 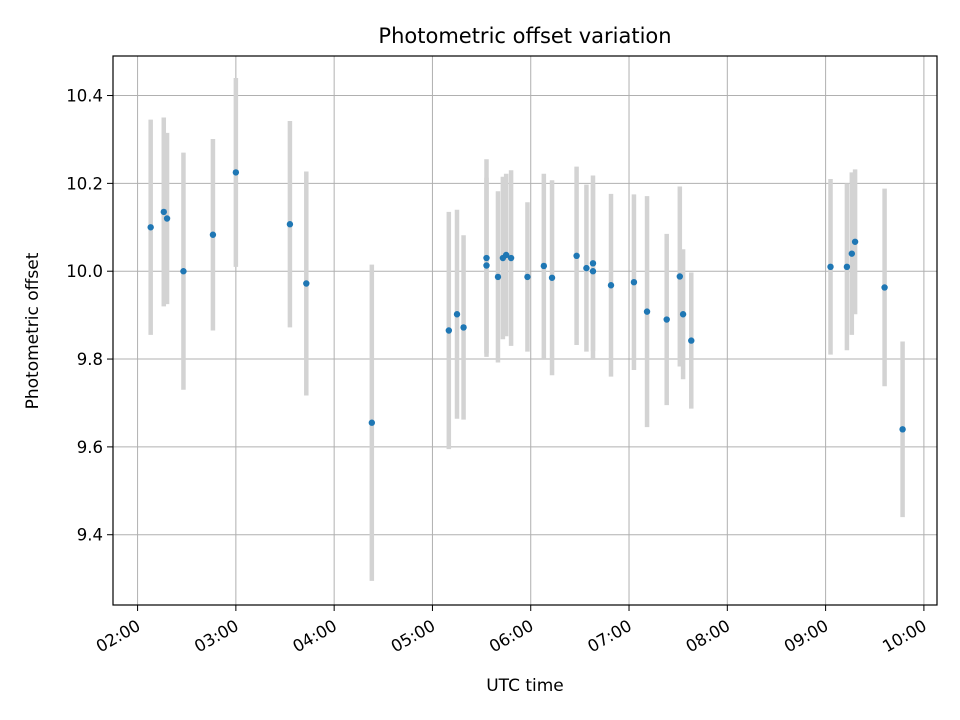 I want to click on y-tick-label: 10.4, so click(x=84, y=96).